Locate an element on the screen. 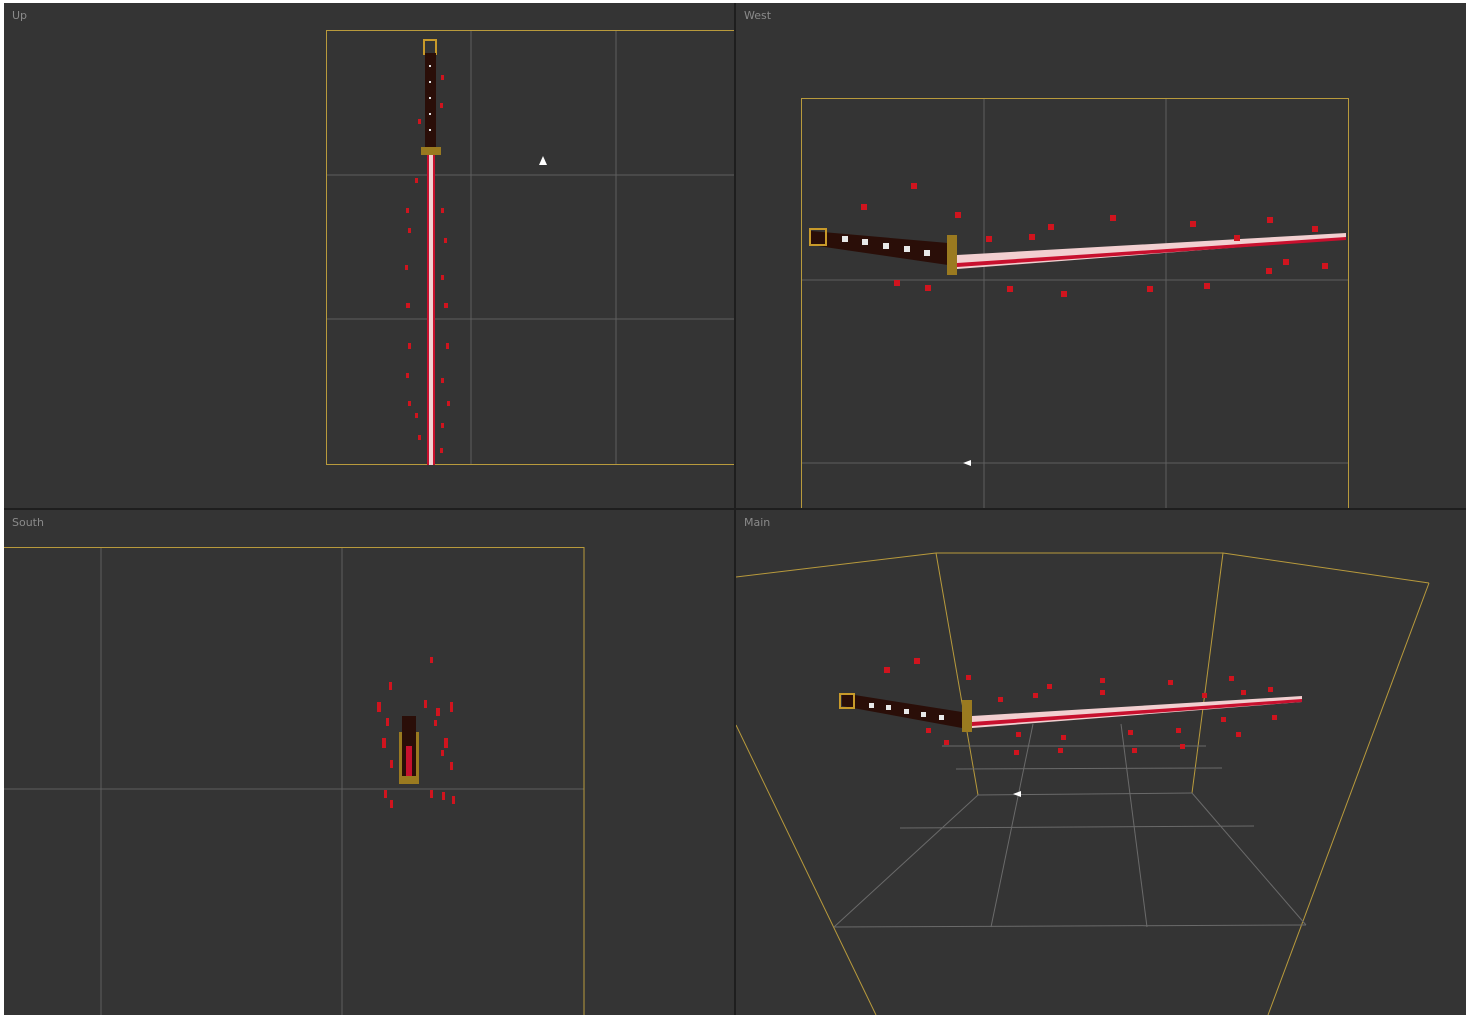 This screenshot has height=1020, width=1473. sword-3d-view is located at coordinates (1070, 712).